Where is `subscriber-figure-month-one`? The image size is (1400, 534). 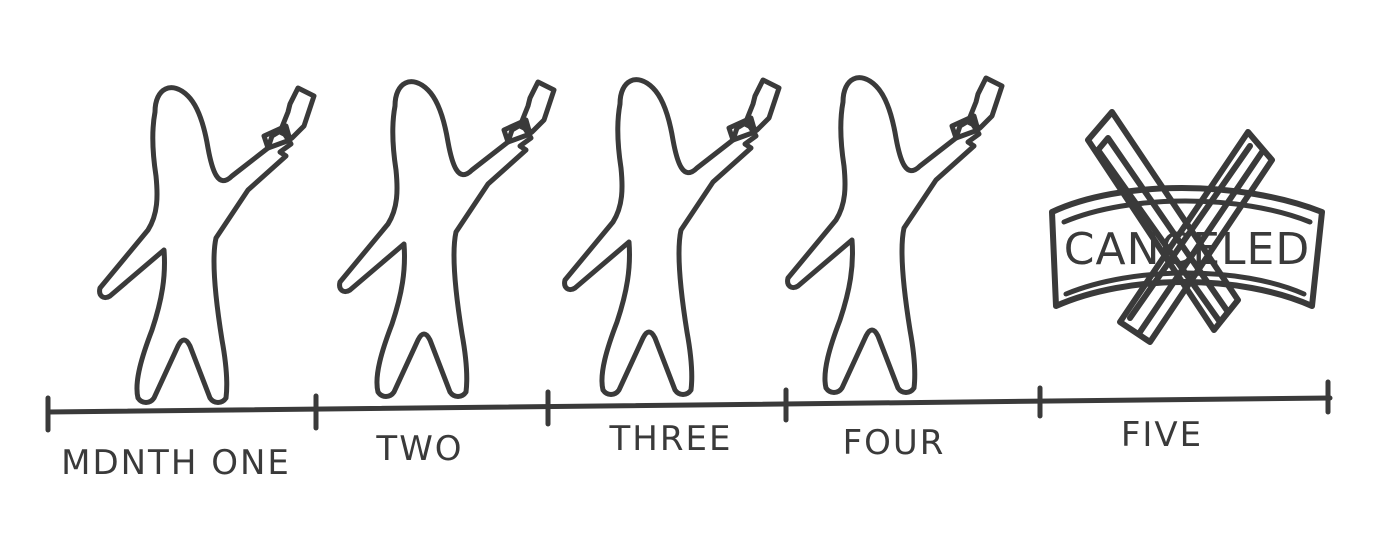 subscriber-figure-month-one is located at coordinates (207, 245).